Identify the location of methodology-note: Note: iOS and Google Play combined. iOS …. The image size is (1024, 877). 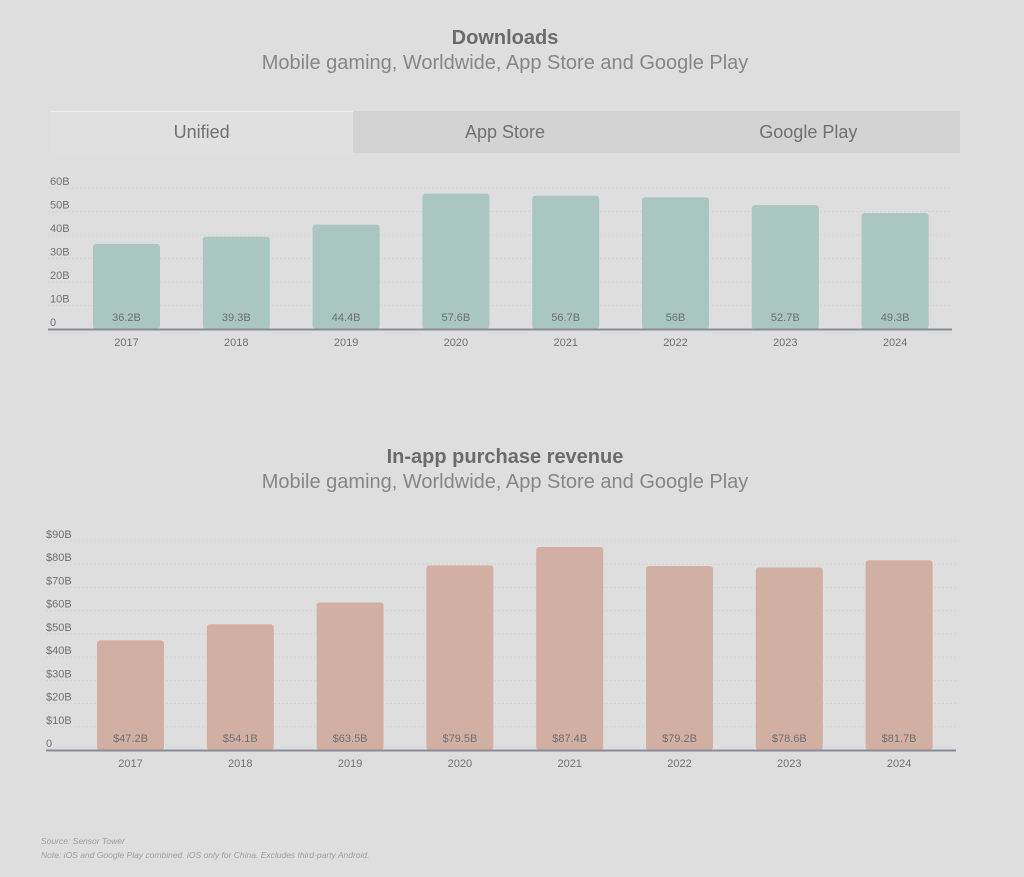
(205, 855).